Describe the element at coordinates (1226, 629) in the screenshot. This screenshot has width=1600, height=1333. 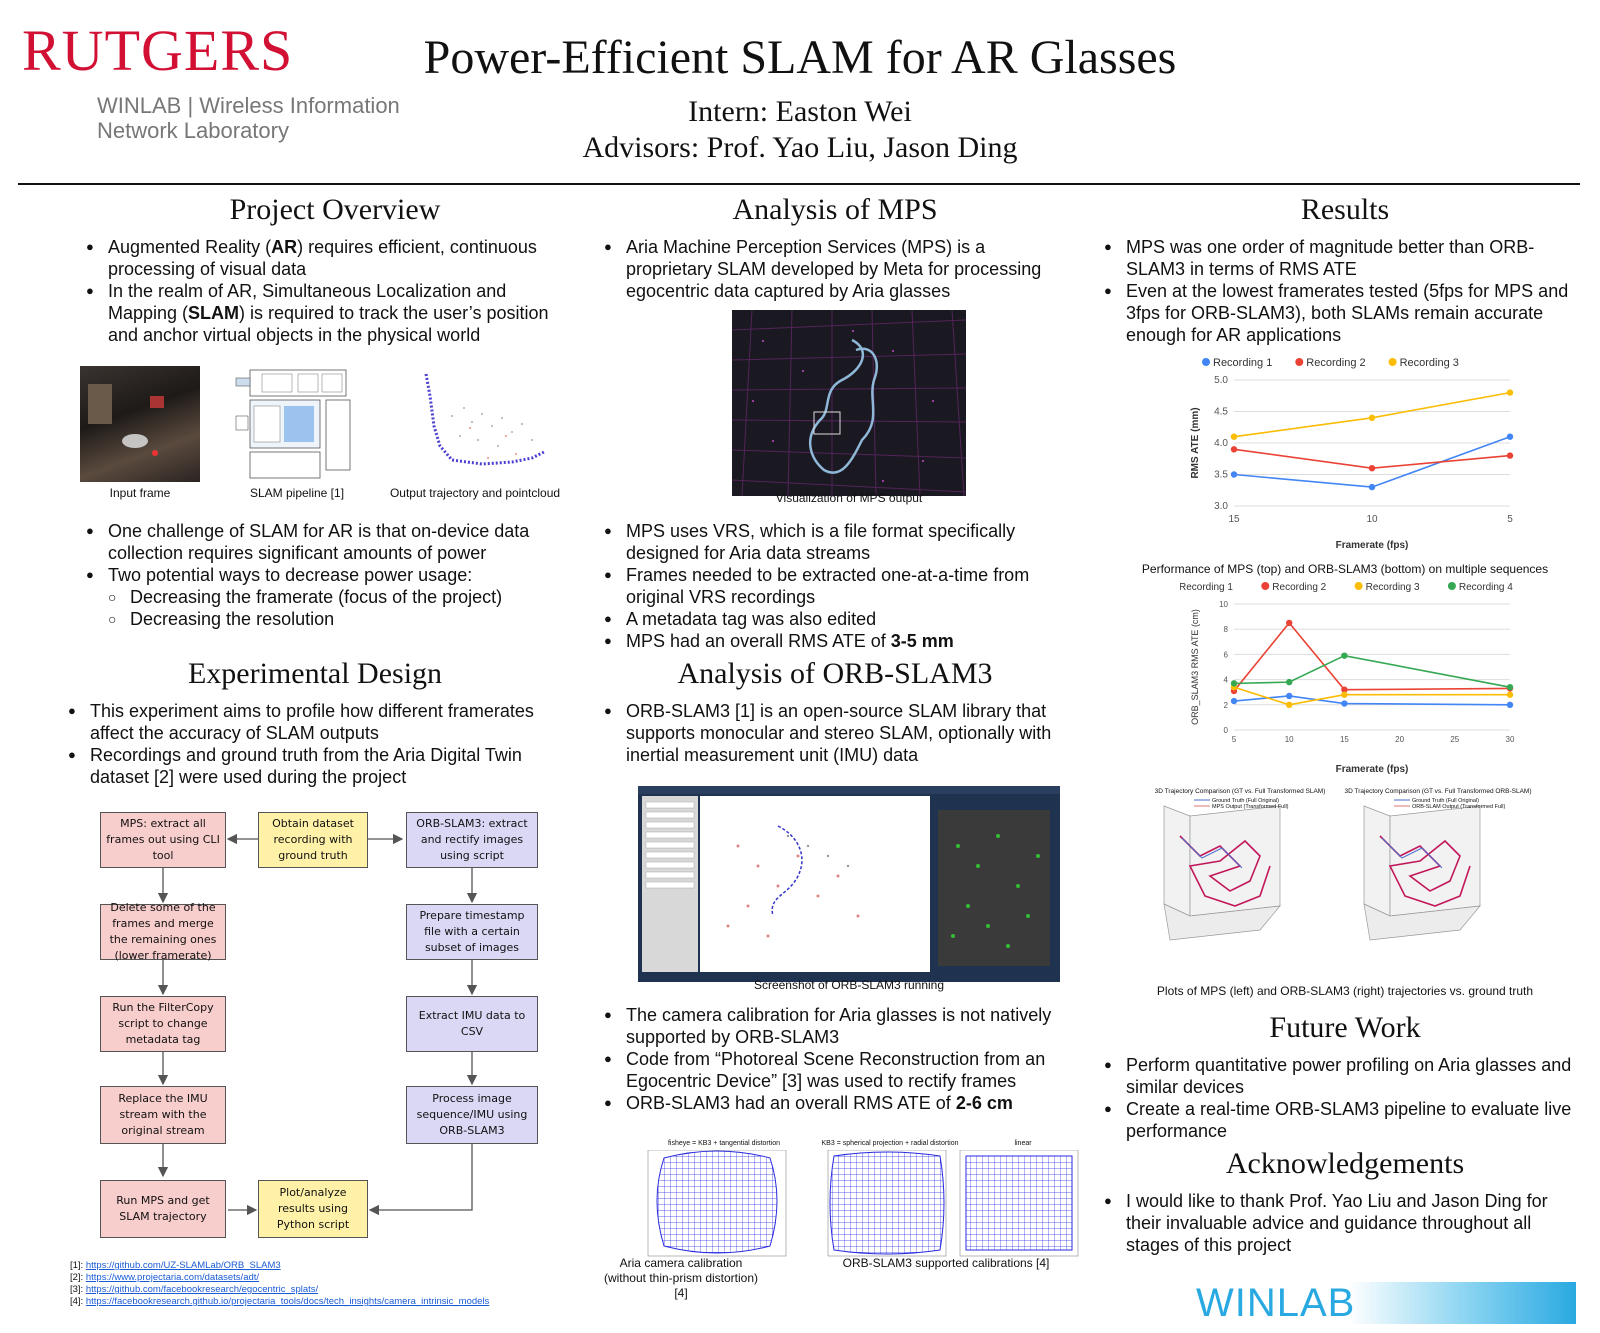
I see `y-tick-label: 8` at that location.